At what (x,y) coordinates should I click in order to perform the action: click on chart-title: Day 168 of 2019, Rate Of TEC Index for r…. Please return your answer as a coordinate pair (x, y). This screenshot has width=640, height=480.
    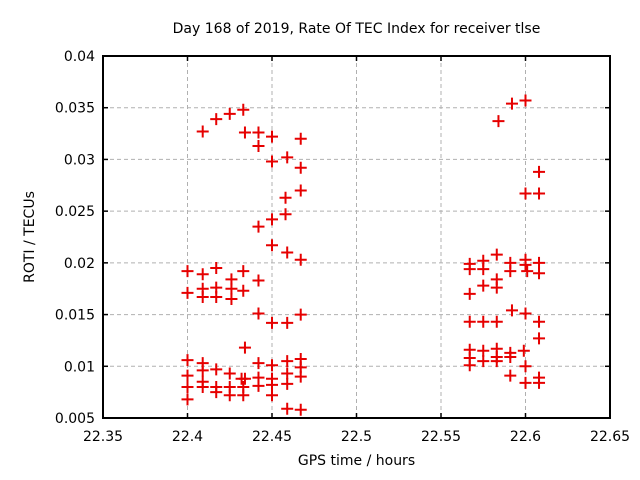
    Looking at the image, I should click on (356, 29).